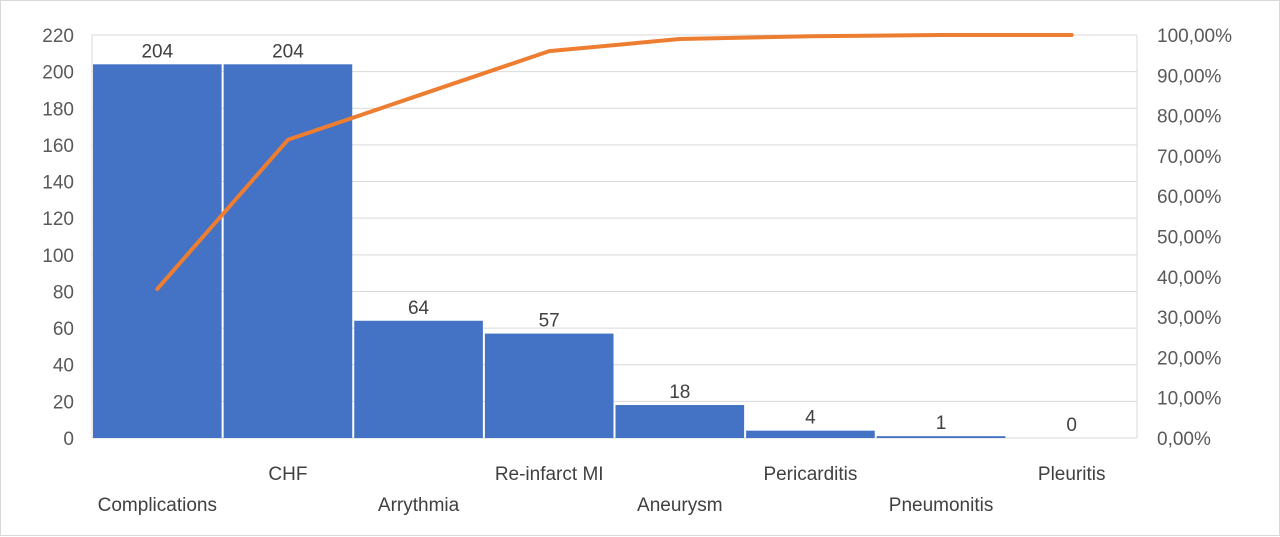 This screenshot has width=1280, height=537. What do you see at coordinates (63, 366) in the screenshot?
I see `y-left-tick-label: 40` at bounding box center [63, 366].